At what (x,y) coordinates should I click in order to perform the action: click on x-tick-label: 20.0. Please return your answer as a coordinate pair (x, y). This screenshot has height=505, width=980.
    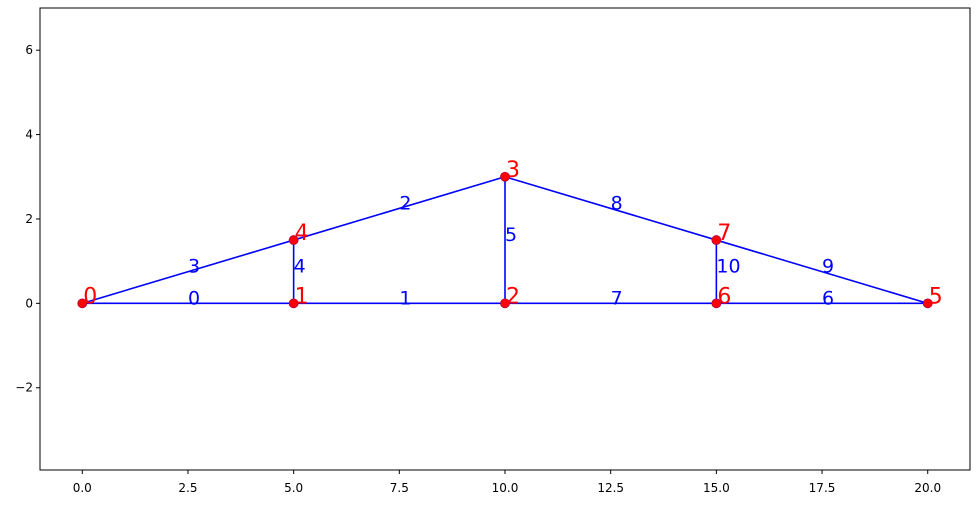
    Looking at the image, I should click on (927, 488).